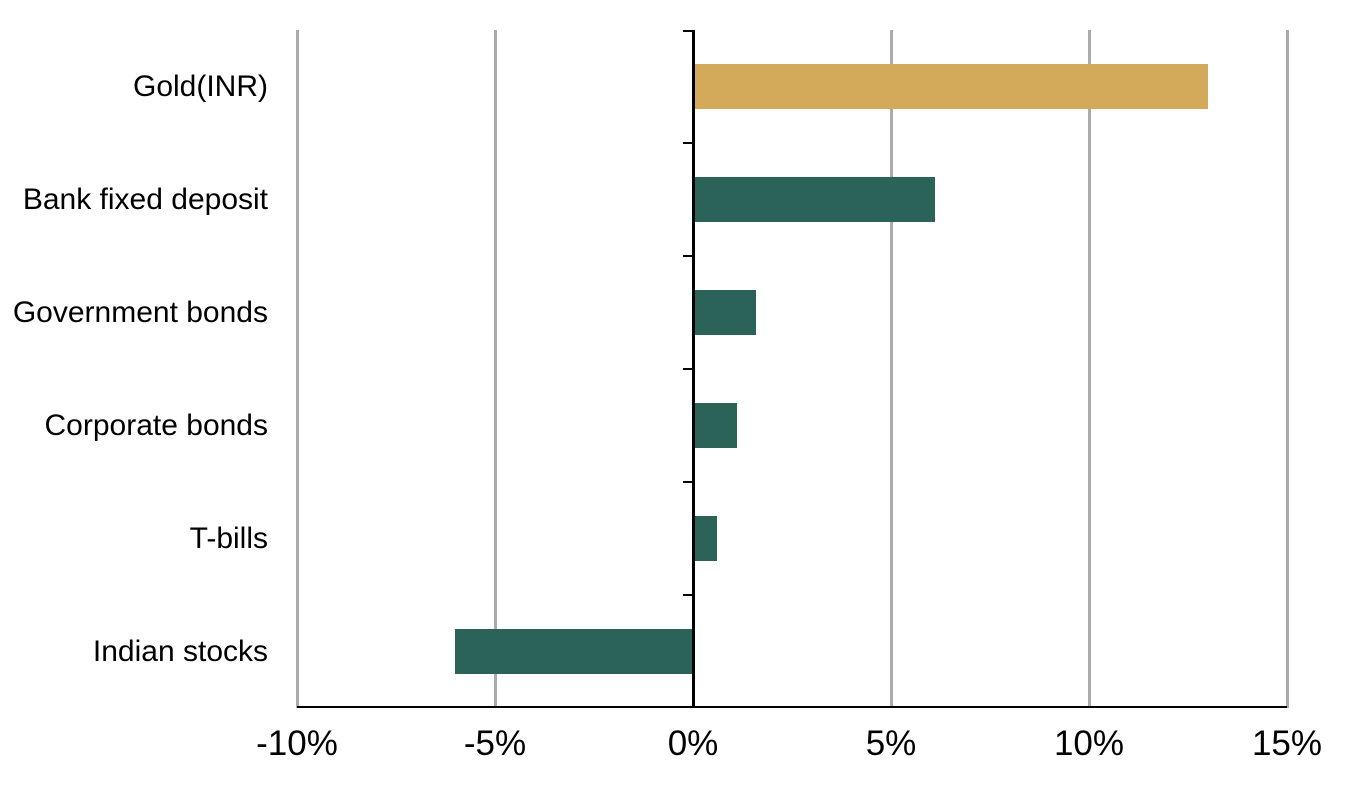 Image resolution: width=1356 pixels, height=788 pixels. What do you see at coordinates (574, 651) in the screenshot?
I see `bar-indian-stocks` at bounding box center [574, 651].